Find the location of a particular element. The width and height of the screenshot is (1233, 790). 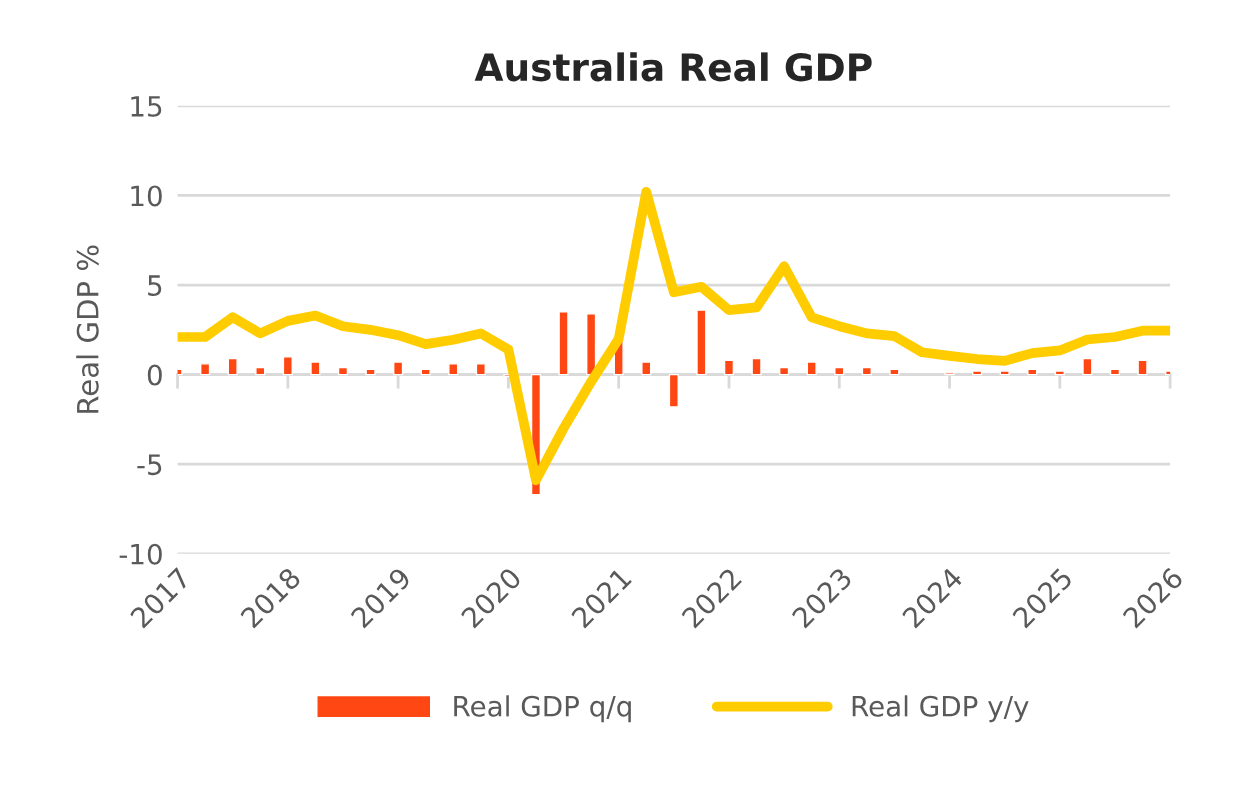

y-tick-label: 0 is located at coordinates (154, 375).